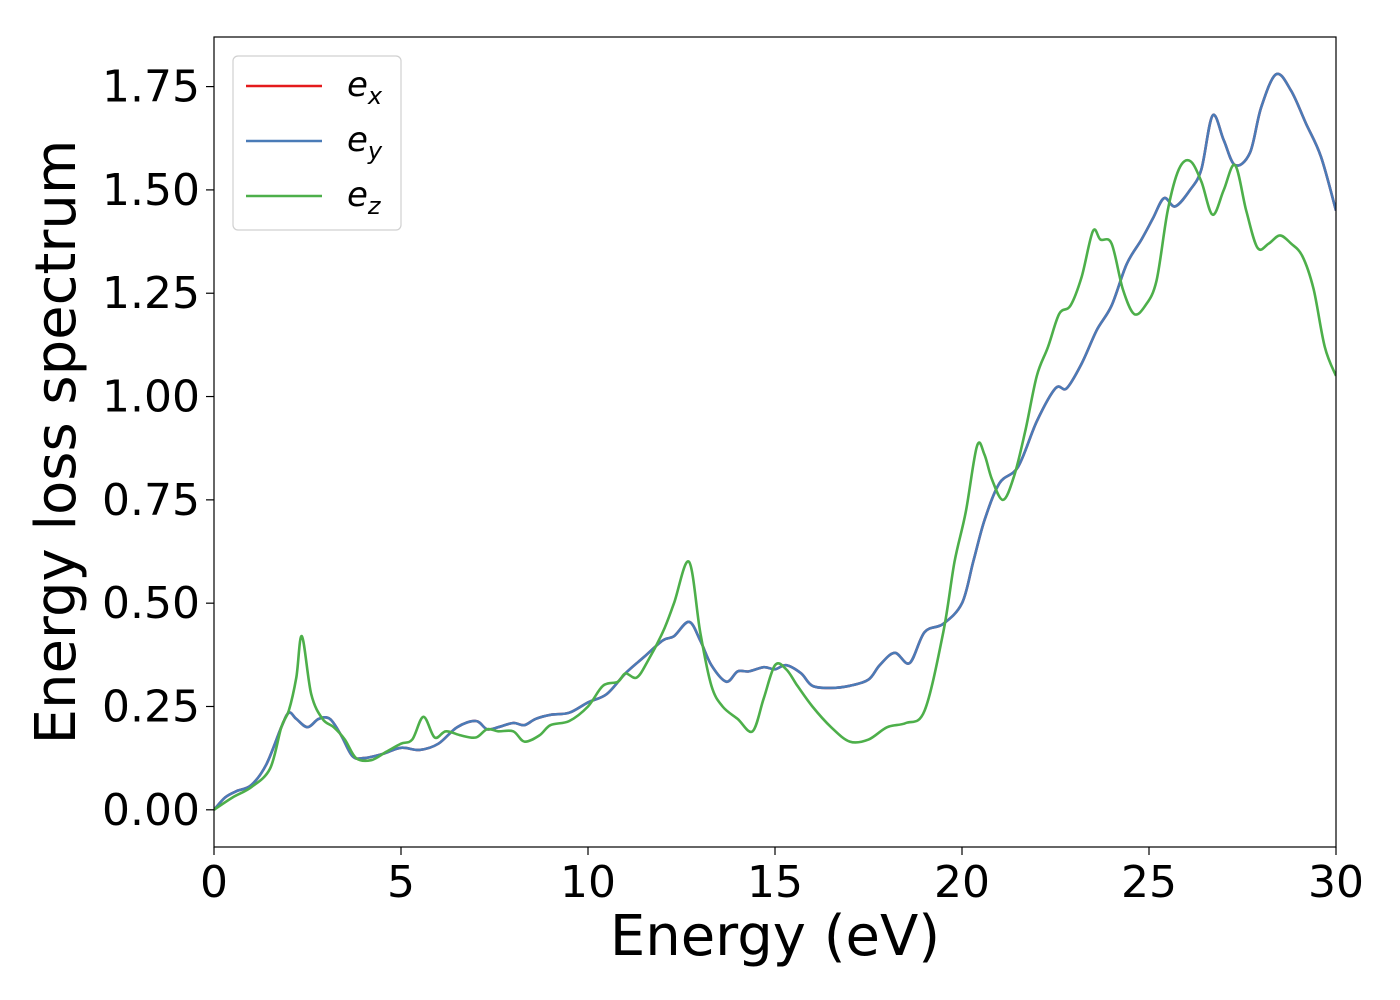 The height and width of the screenshot is (1000, 1400). I want to click on y-tick-label: 1.75, so click(151, 87).